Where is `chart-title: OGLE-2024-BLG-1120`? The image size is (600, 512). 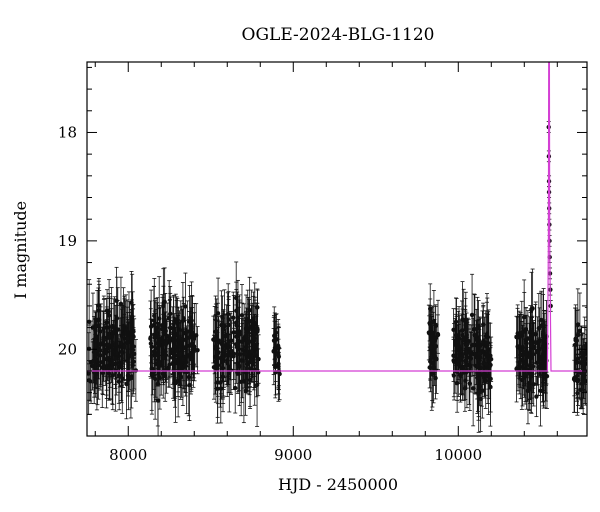
chart-title: OGLE-2024-BLG-1120 is located at coordinates (338, 35).